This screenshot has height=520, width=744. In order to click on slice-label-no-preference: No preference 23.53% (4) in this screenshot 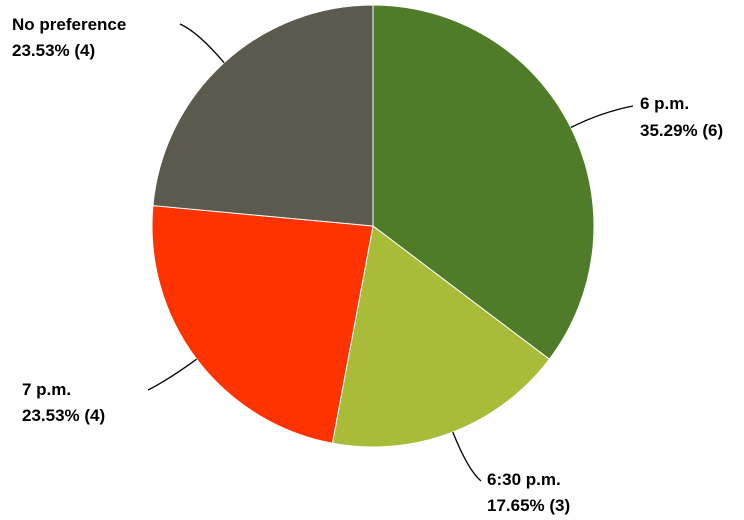, I will do `click(69, 37)`.